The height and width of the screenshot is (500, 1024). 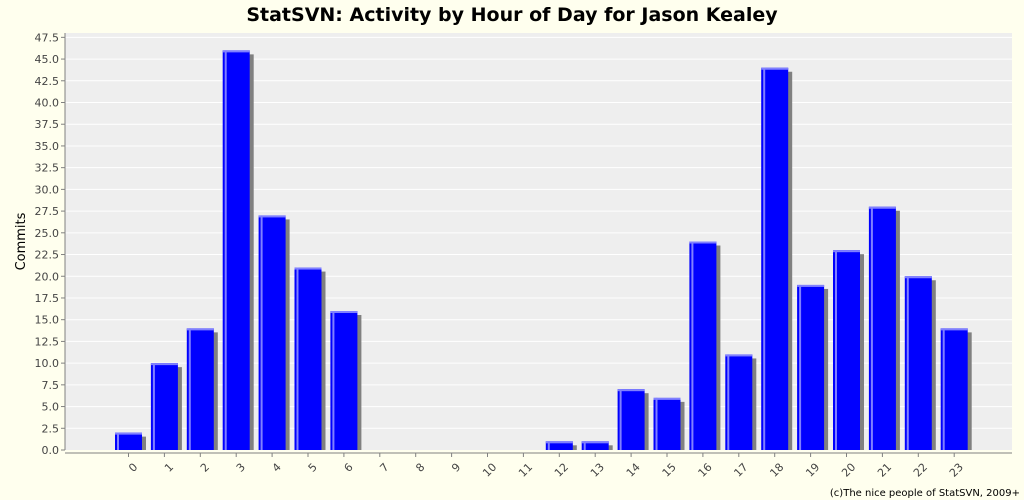 I want to click on copyright-footer: (c)The nice people of StatSVN, 2009+, so click(x=925, y=493).